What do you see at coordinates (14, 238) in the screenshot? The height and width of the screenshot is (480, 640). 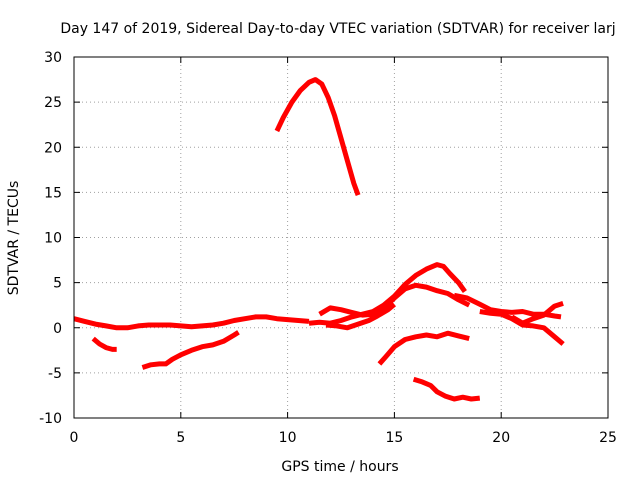 I see `y-axis-label: SDTVAR / TECUs` at bounding box center [14, 238].